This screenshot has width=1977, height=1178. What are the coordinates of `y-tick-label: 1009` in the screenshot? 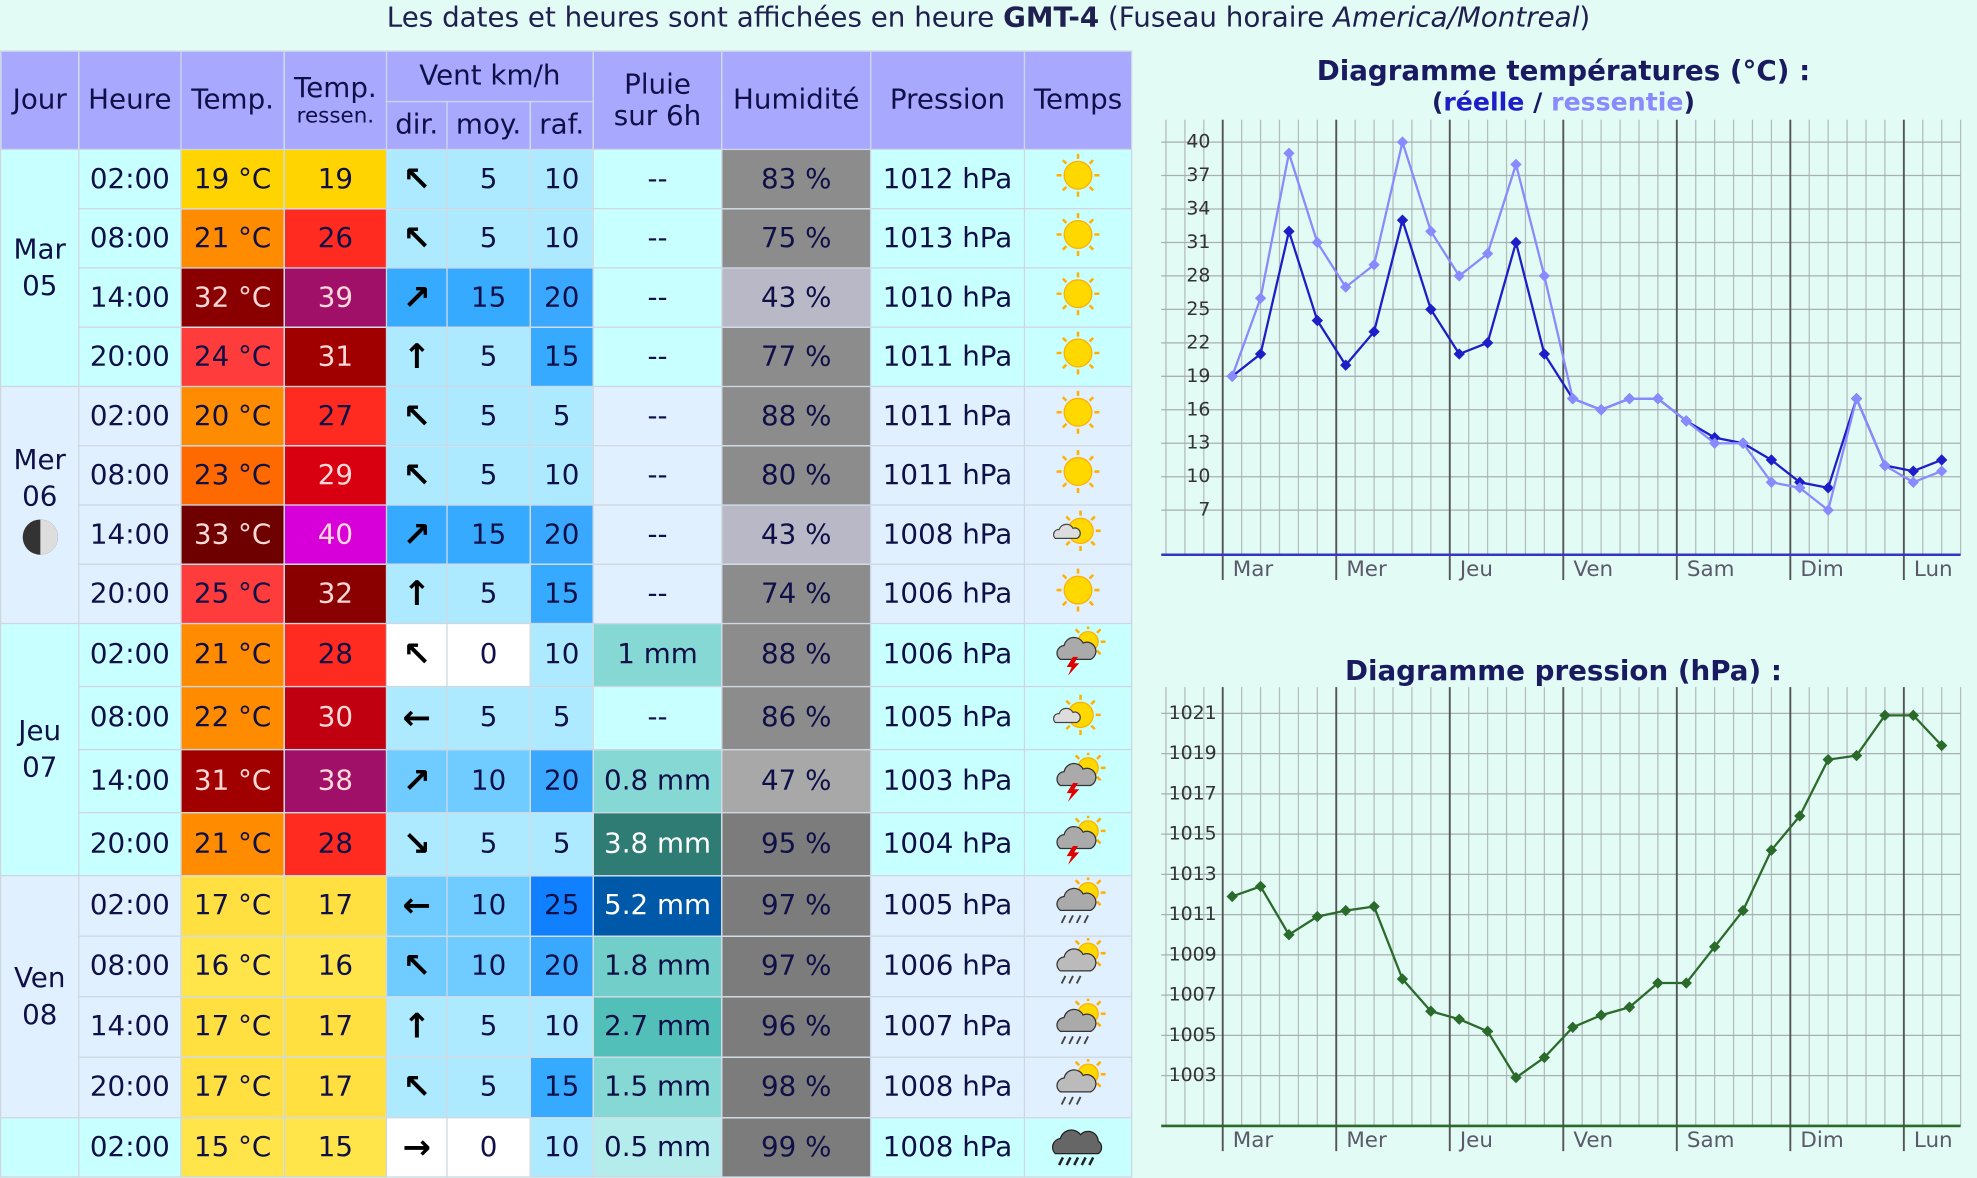 It's located at (1193, 954).